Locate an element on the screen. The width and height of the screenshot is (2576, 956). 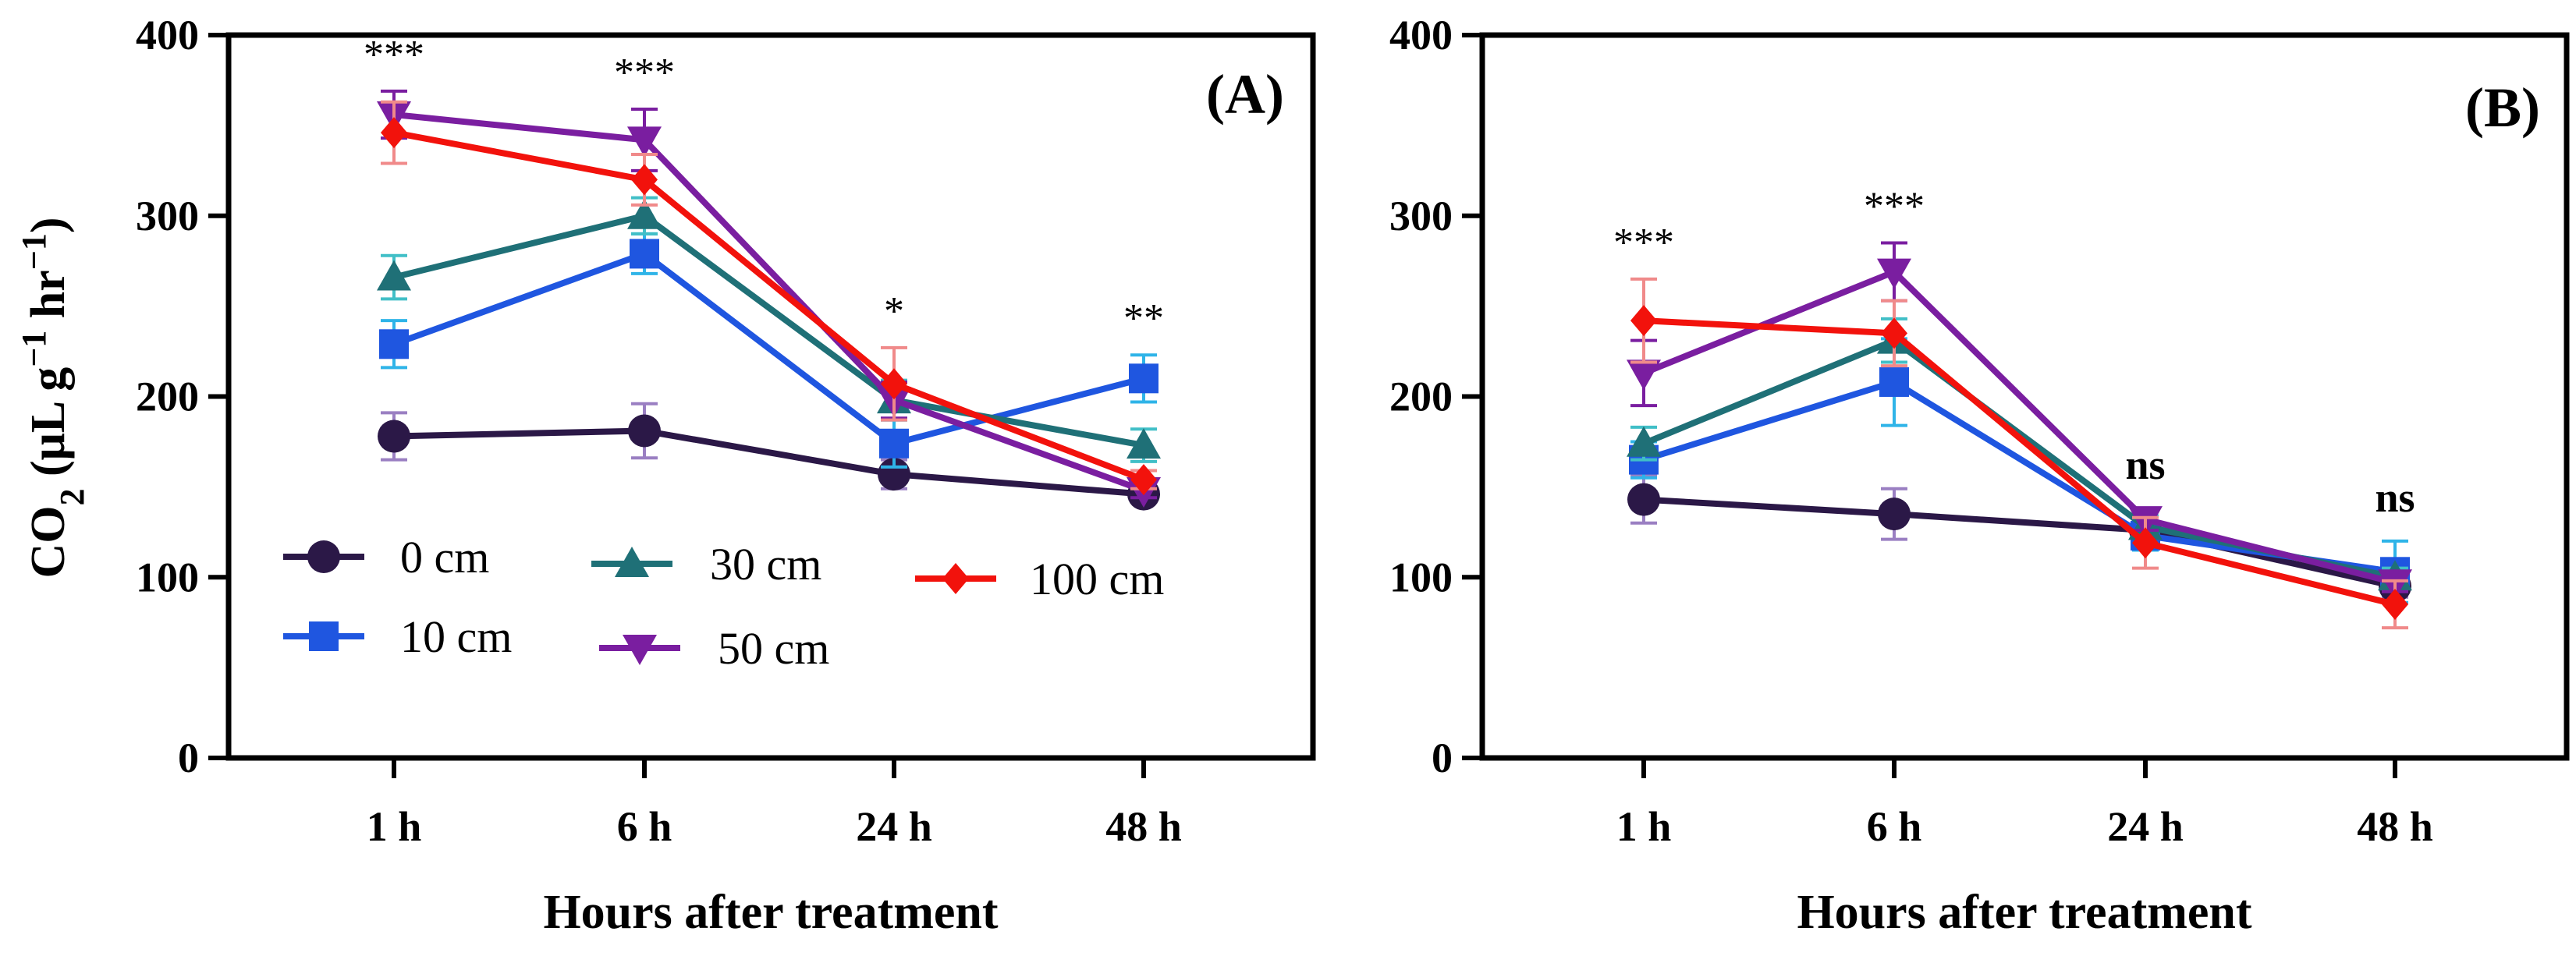
x-tick-label-b: 48 h is located at coordinates (2395, 827).